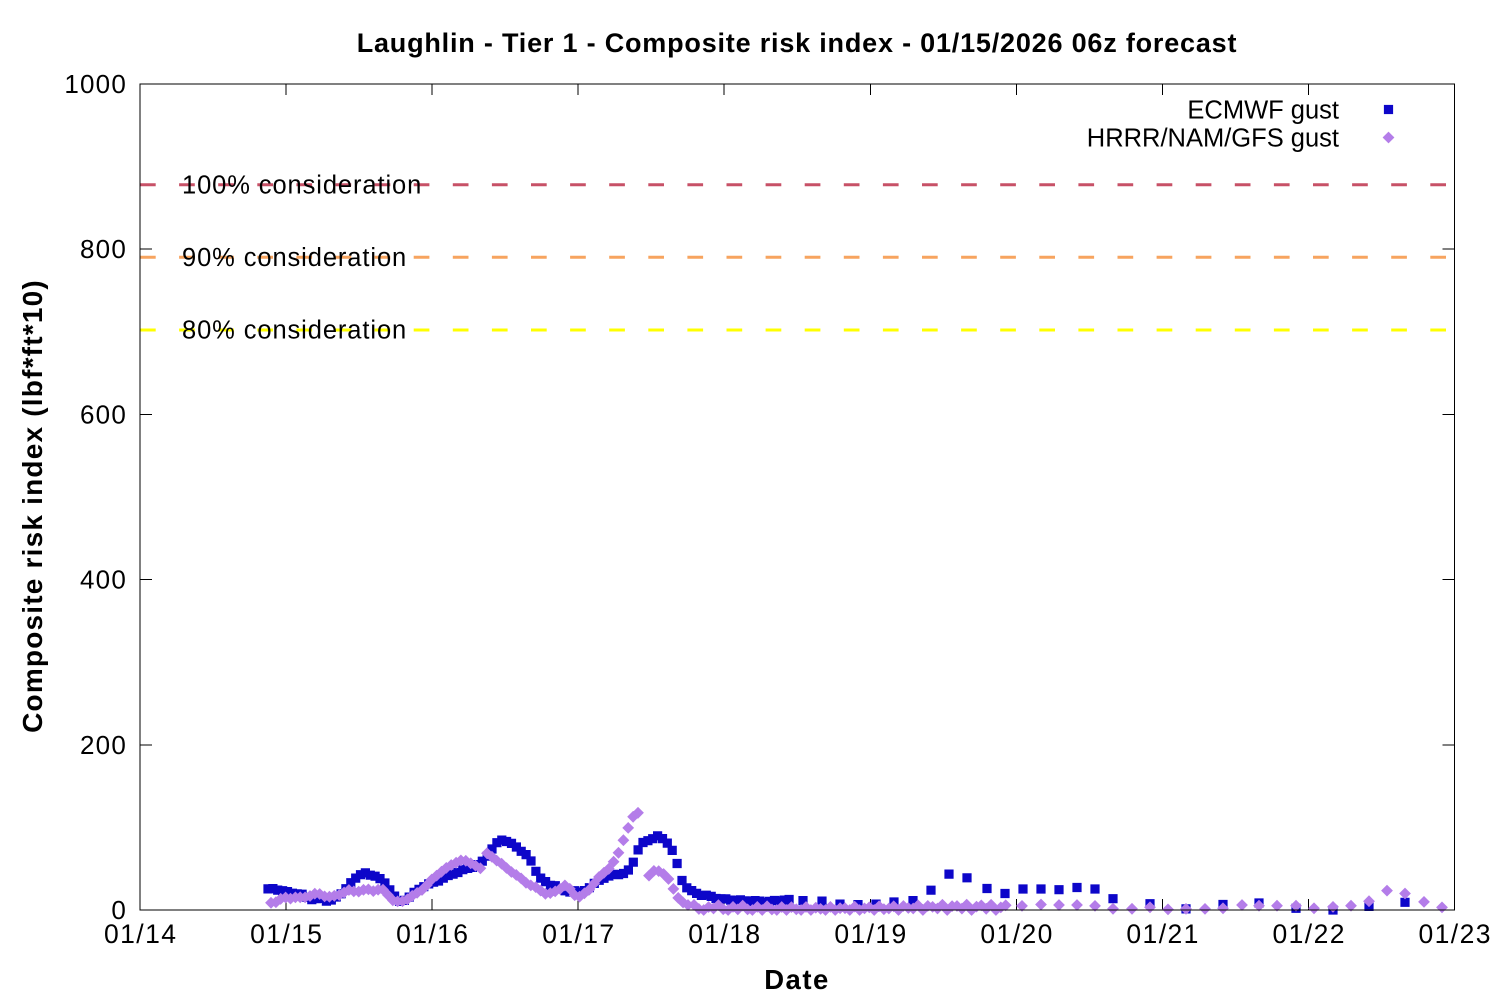  I want to click on svg-text:Composite risk index (lbf*ft*1: Composite risk index (lbf*ft*10), so click(32, 506).